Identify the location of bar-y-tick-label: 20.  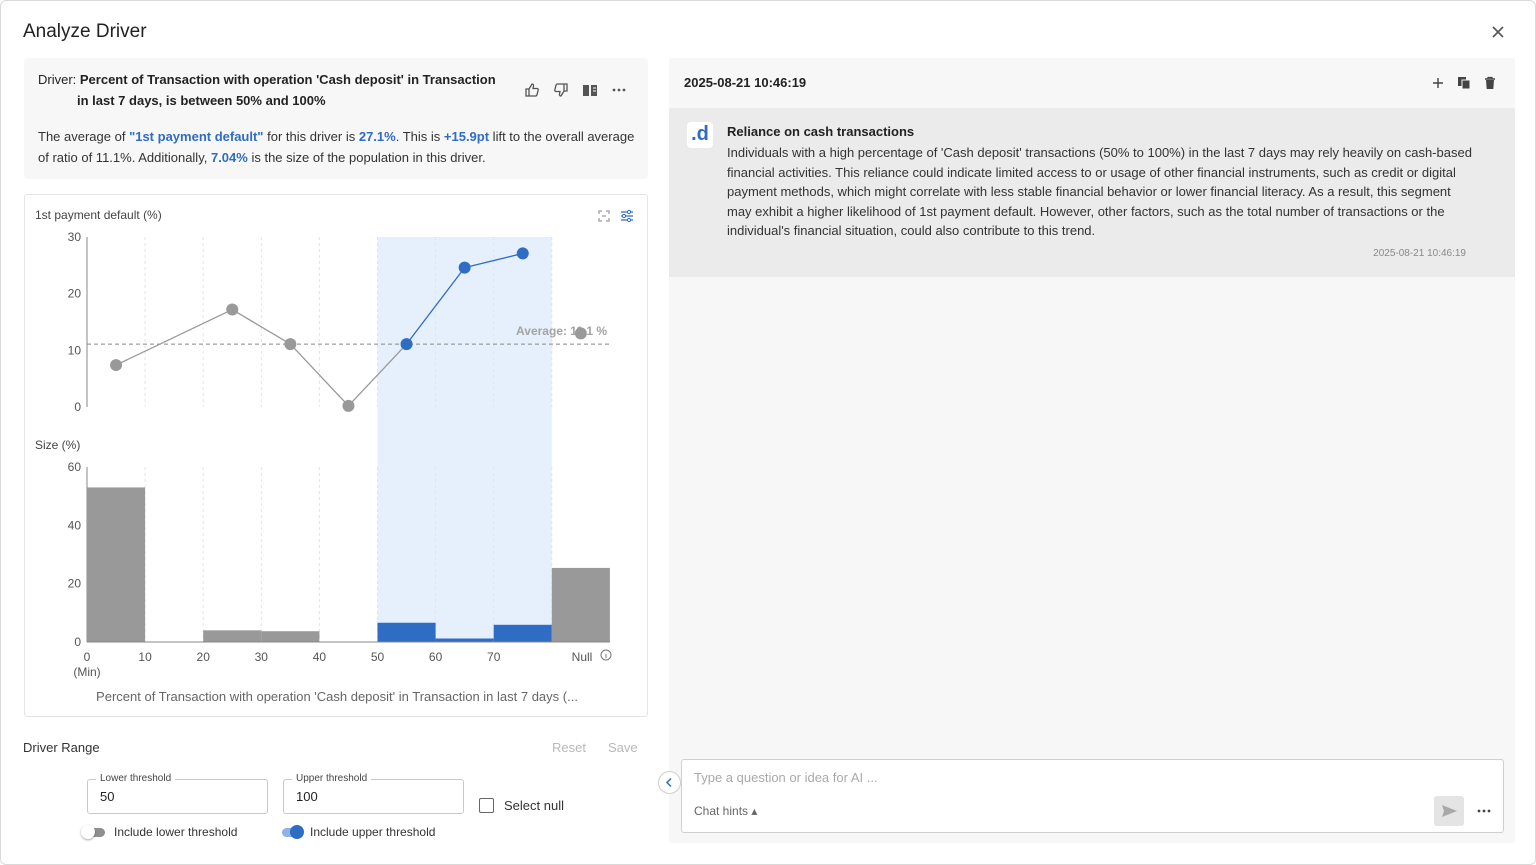
(75, 584).